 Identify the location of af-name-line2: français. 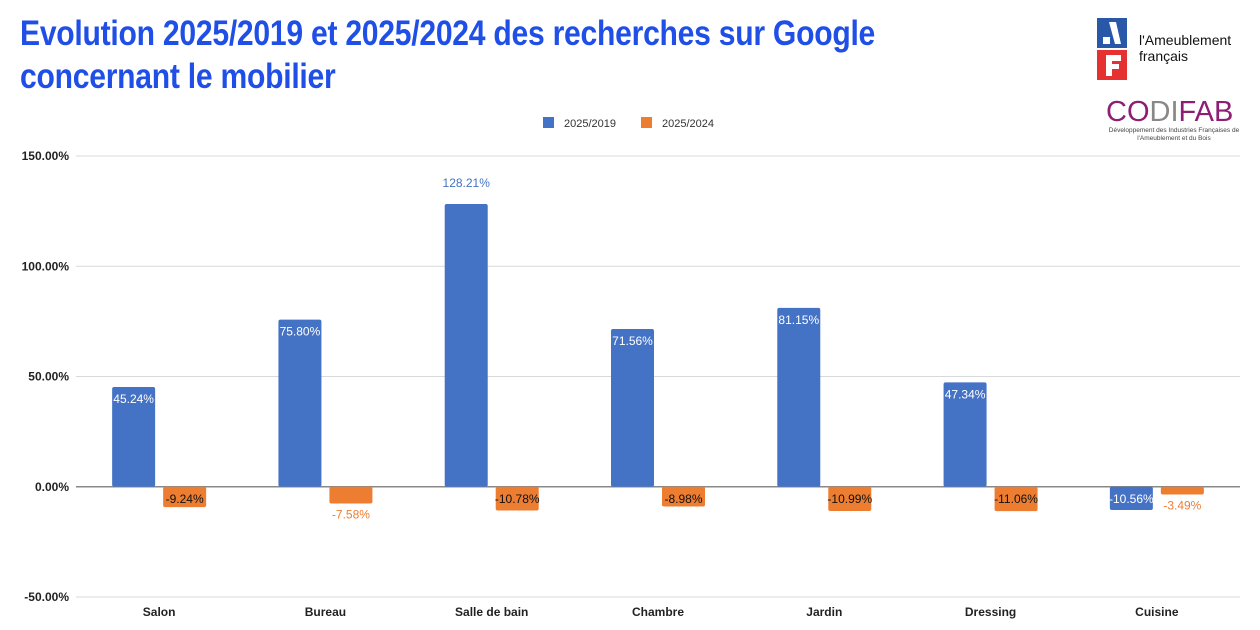
(1164, 56).